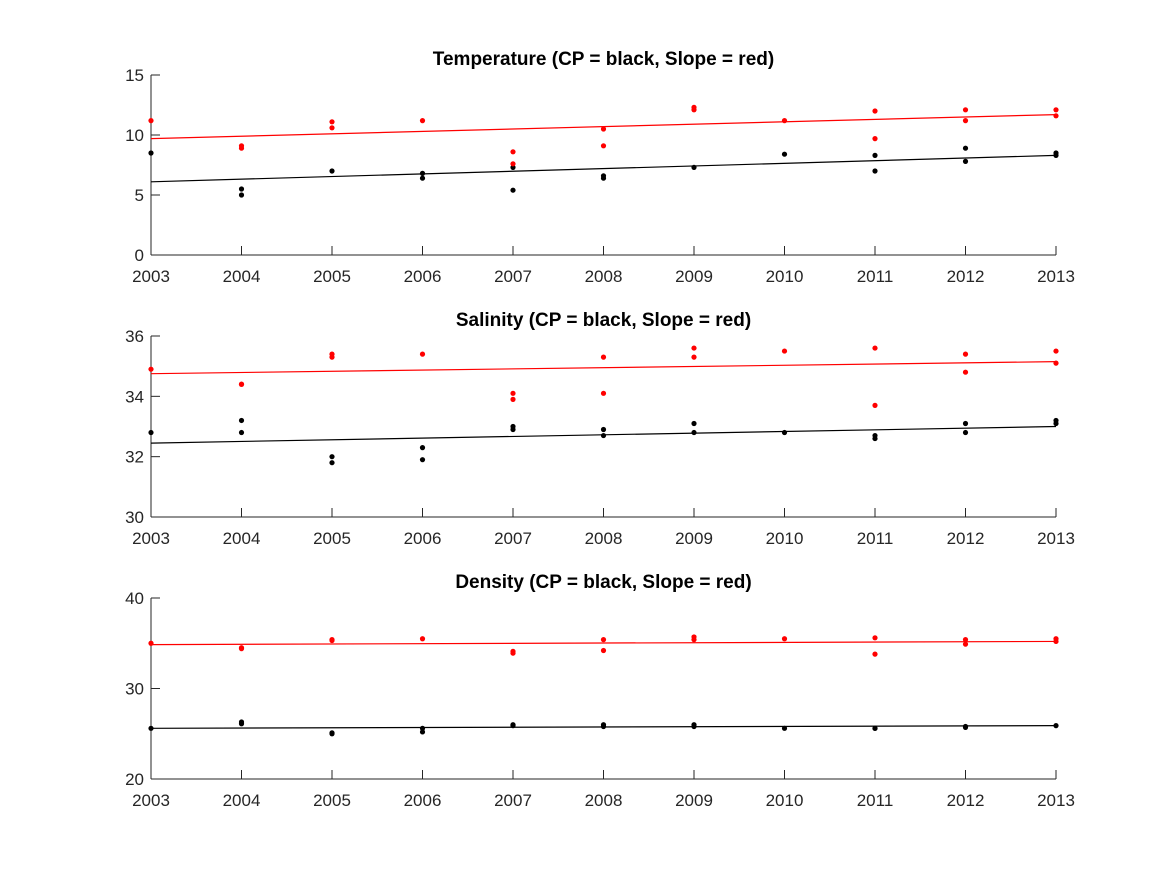 The width and height of the screenshot is (1167, 875). Describe the element at coordinates (134, 517) in the screenshot. I see `y-tick-label: 30` at that location.